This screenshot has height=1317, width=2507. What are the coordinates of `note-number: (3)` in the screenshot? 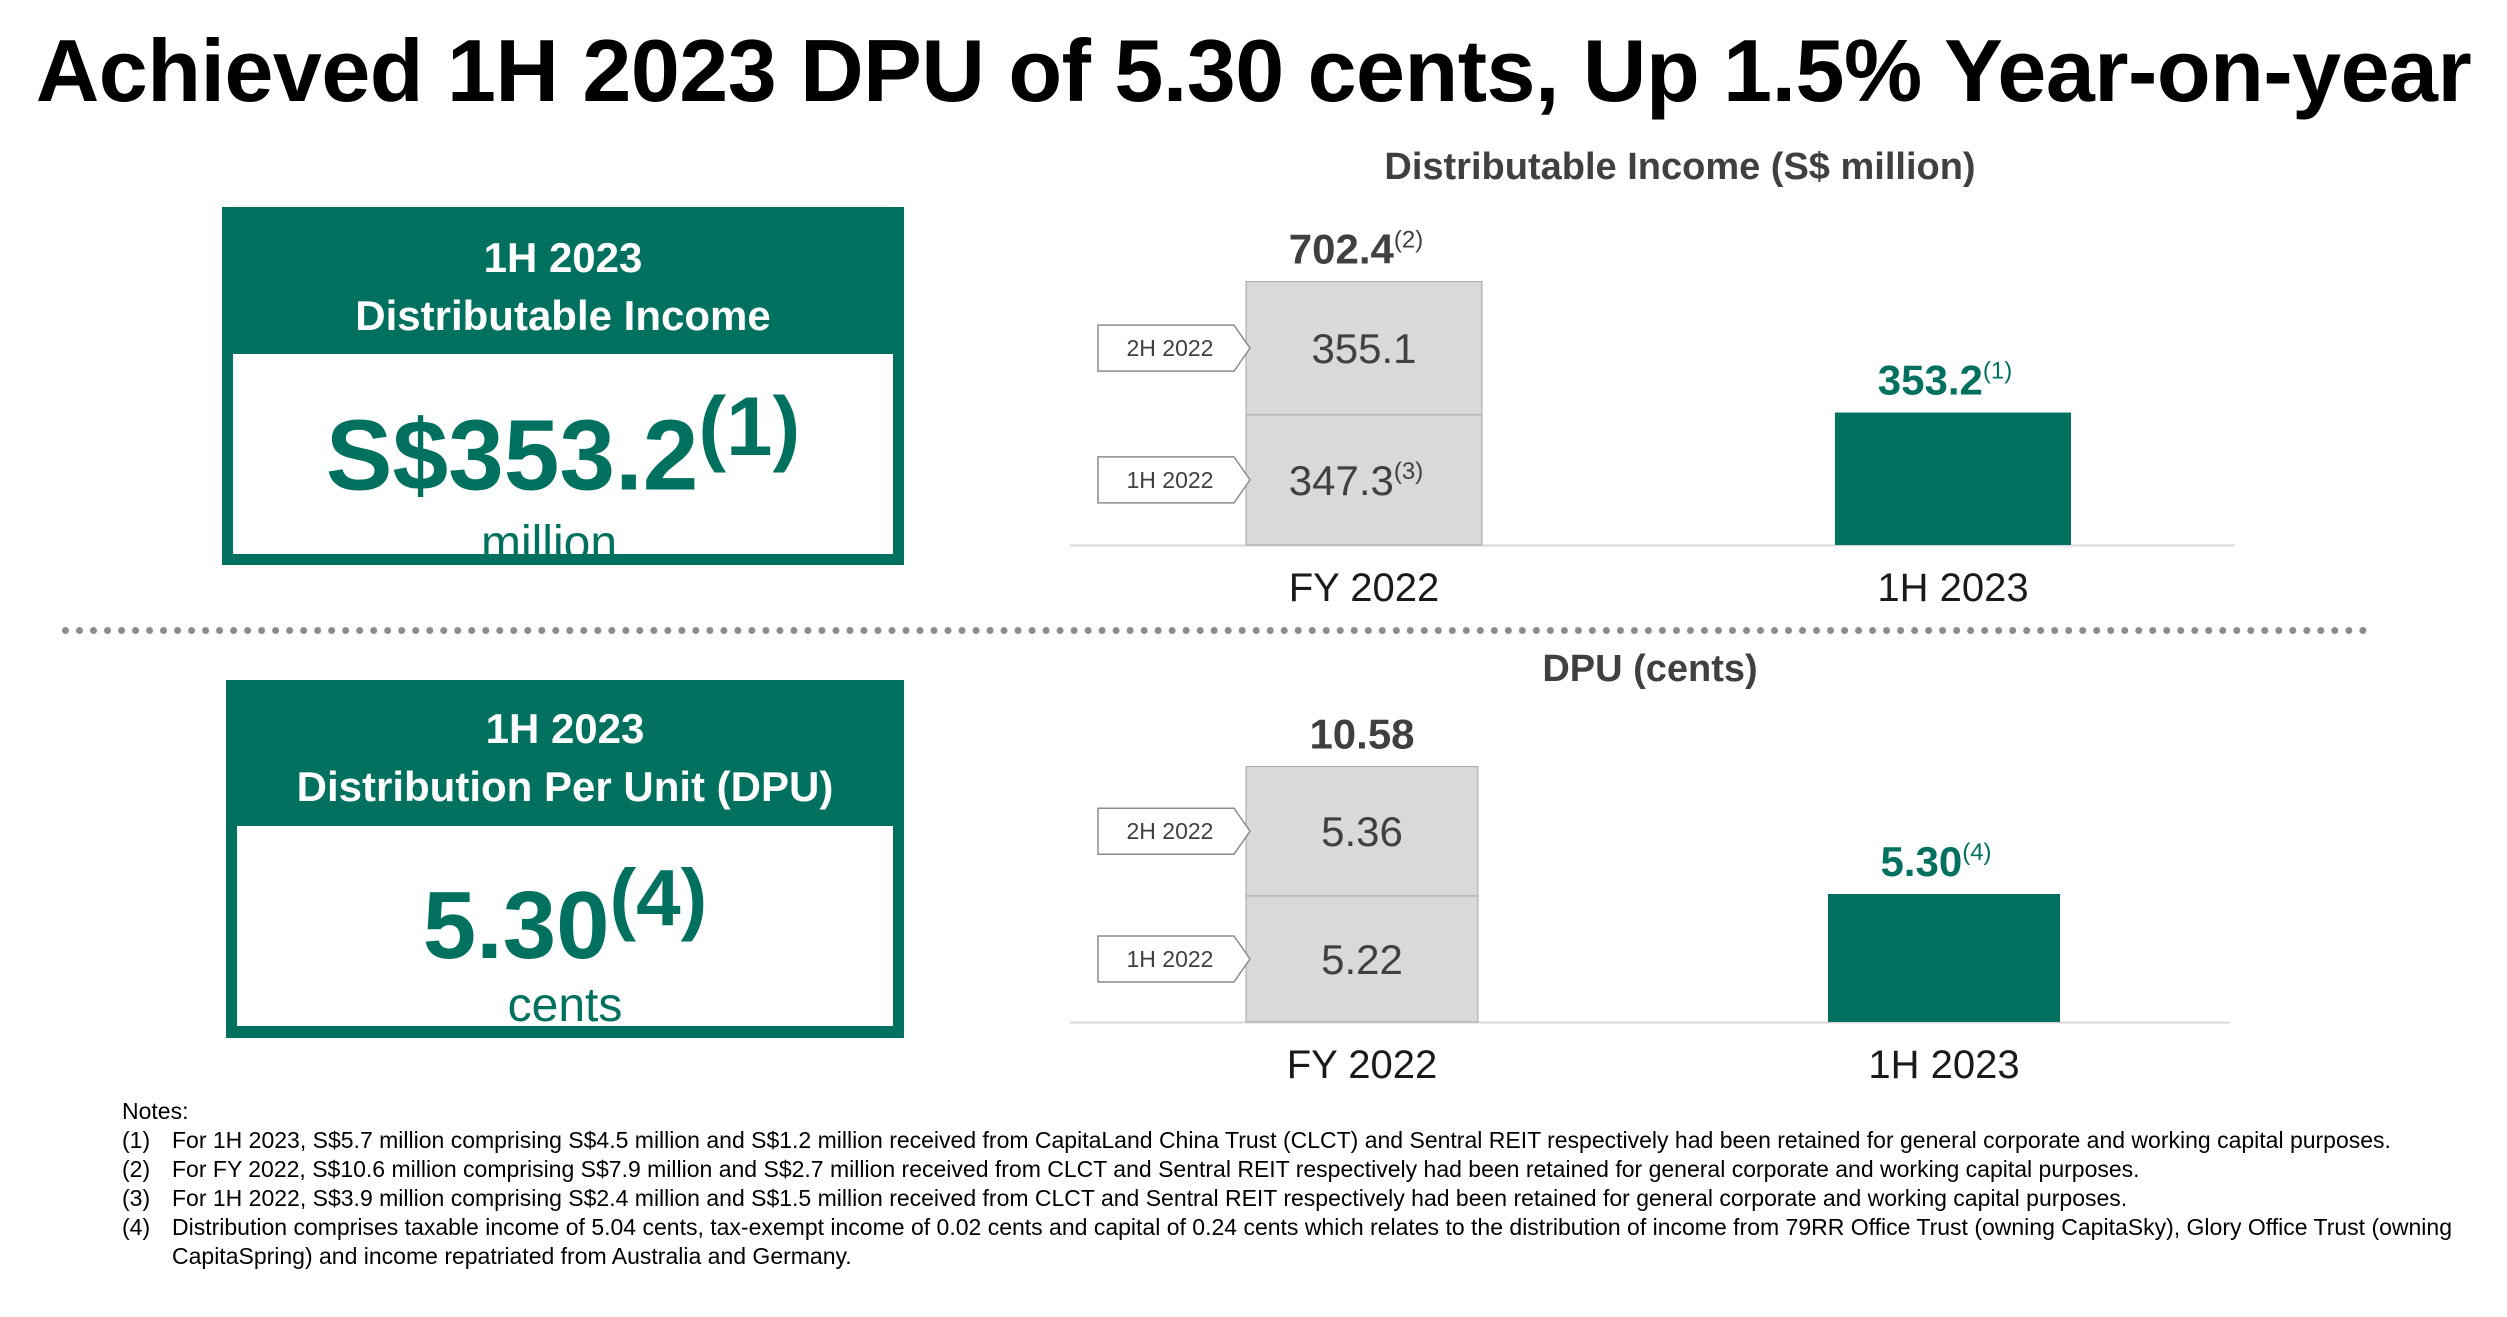 It's located at (136, 1198).